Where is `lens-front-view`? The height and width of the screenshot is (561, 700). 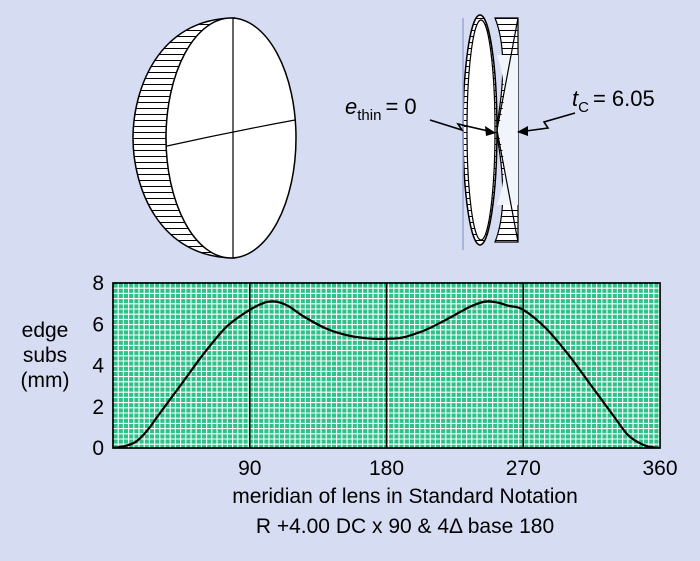 lens-front-view is located at coordinates (214, 138).